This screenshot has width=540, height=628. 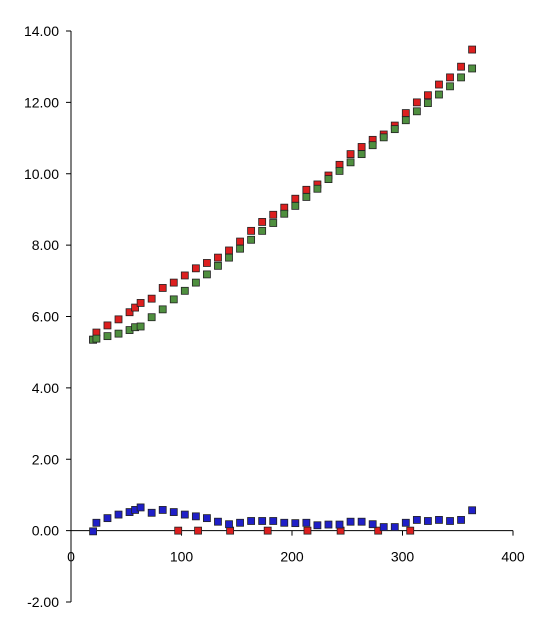 What do you see at coordinates (71, 557) in the screenshot?
I see `x-tick-label: 0` at bounding box center [71, 557].